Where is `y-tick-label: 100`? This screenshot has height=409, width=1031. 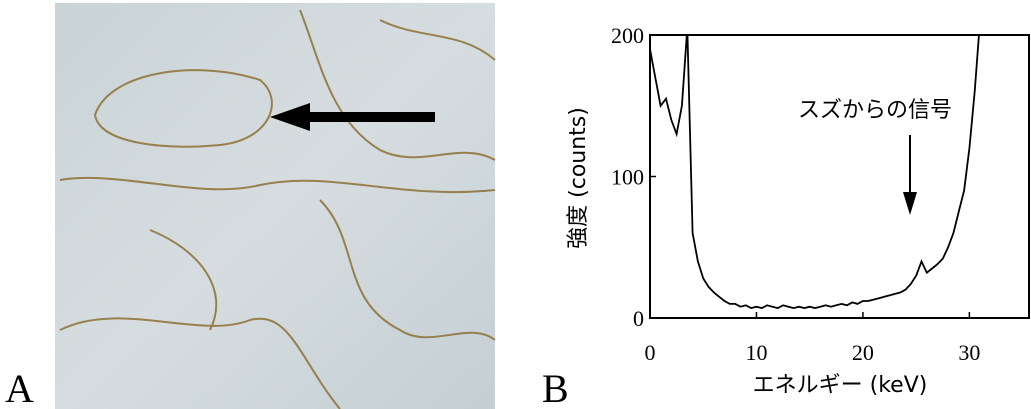 y-tick-label: 100 is located at coordinates (627, 177).